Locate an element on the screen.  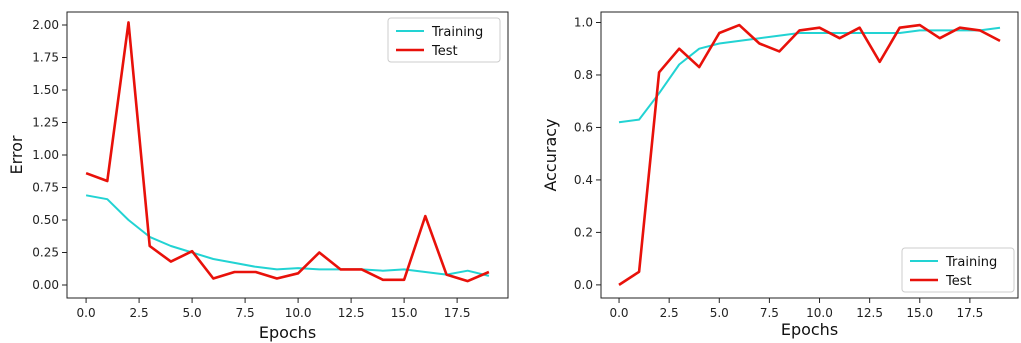
y-tick-label: 1.00 is located at coordinates (45, 155).